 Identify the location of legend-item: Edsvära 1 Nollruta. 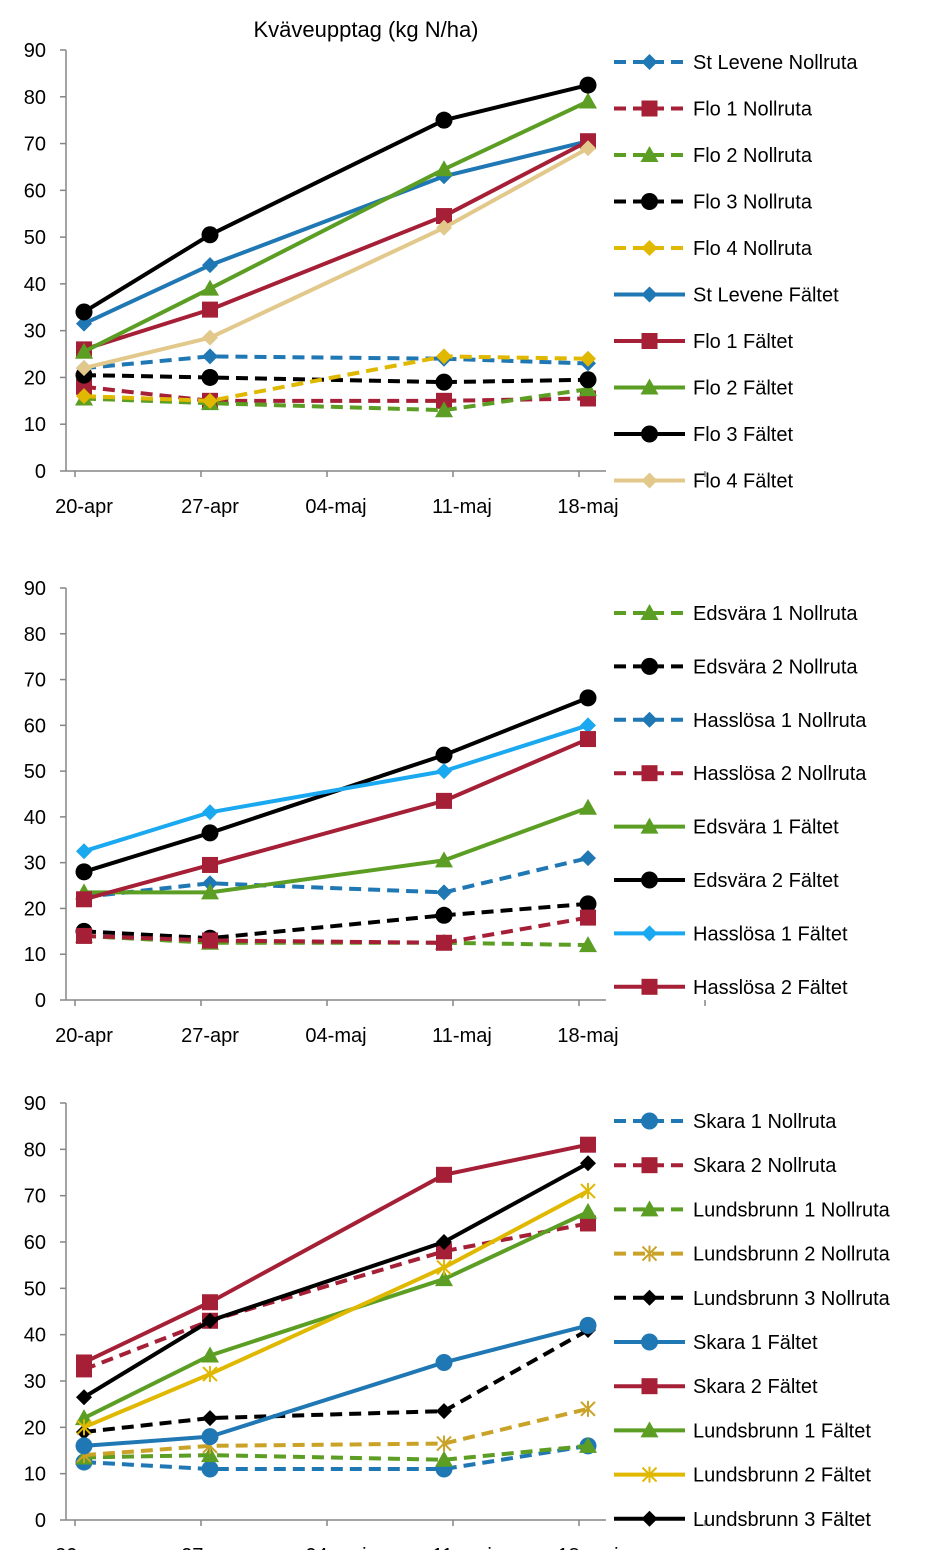
(736, 614).